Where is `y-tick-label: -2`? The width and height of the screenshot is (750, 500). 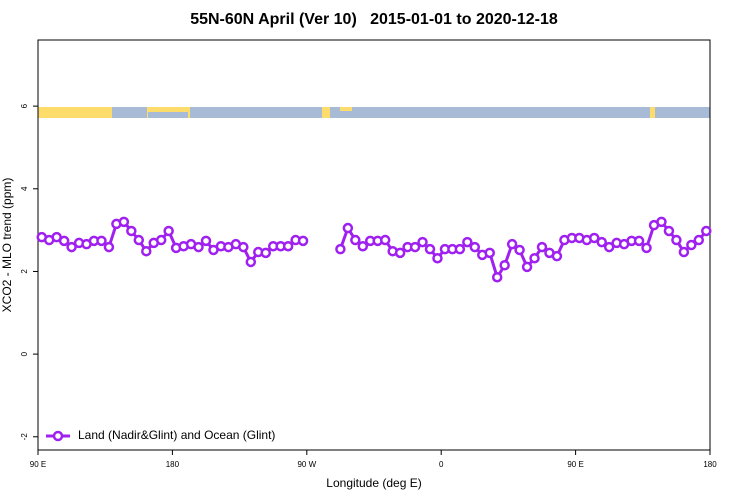 y-tick-label: -2 is located at coordinates (24, 437).